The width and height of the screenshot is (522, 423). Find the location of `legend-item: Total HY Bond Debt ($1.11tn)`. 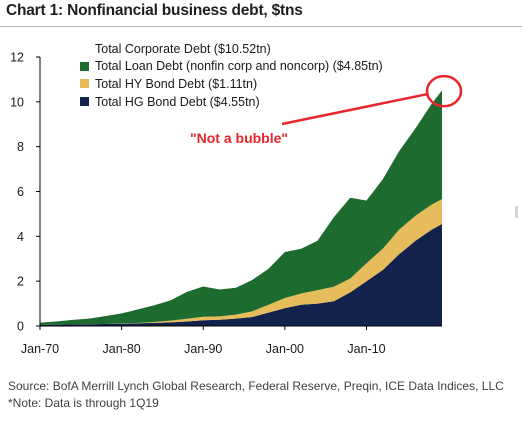

legend-item: Total HY Bond Debt ($1.11tn) is located at coordinates (231, 84).